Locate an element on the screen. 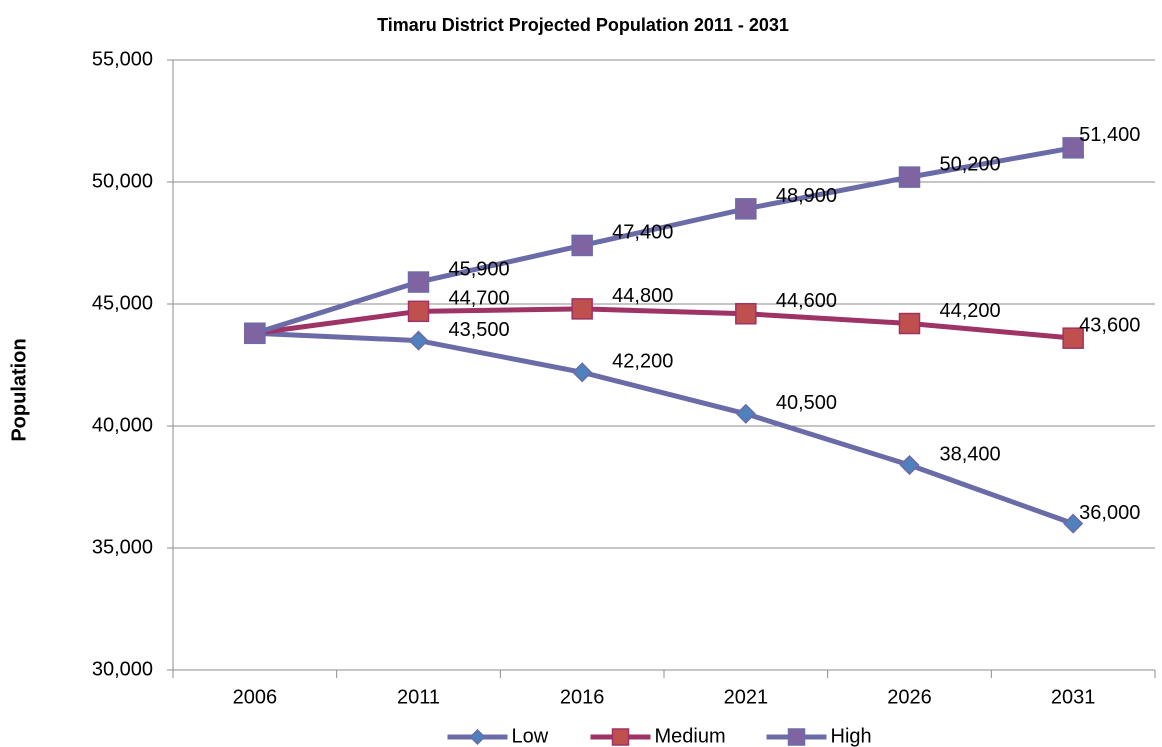 The width and height of the screenshot is (1162, 747). x-tick-label: 2021 is located at coordinates (746, 697).